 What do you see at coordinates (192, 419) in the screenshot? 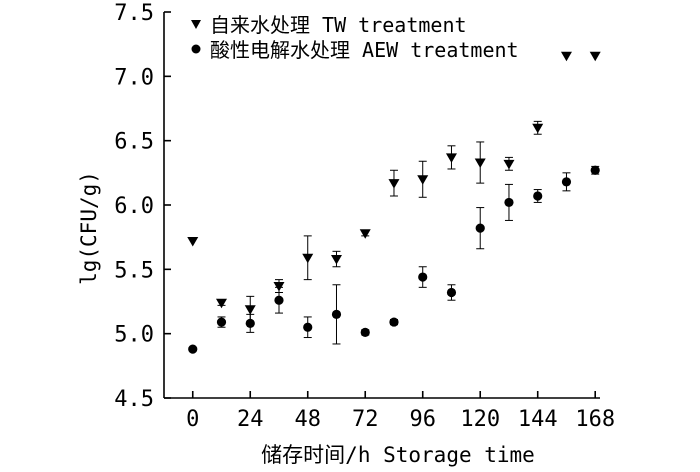
I see `x-tick-label: 0` at bounding box center [192, 419].